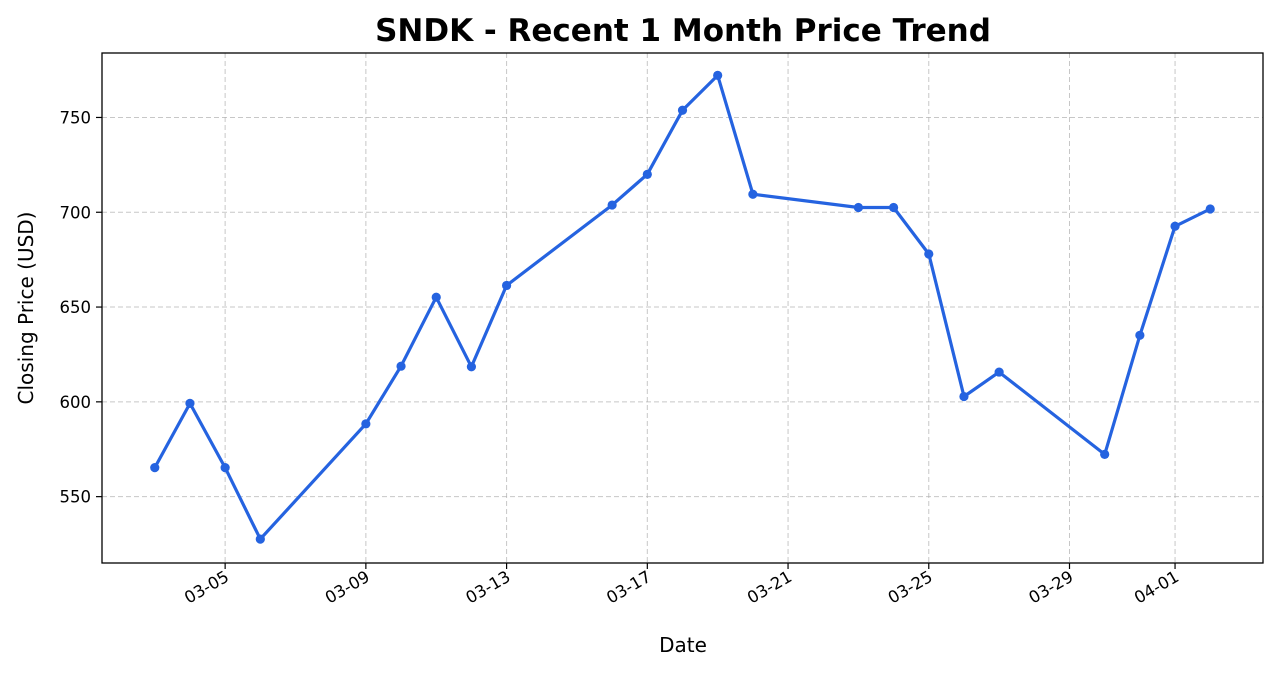 This screenshot has width=1279, height=673. I want to click on y-axis-label: Closing Price (USD), so click(26, 308).